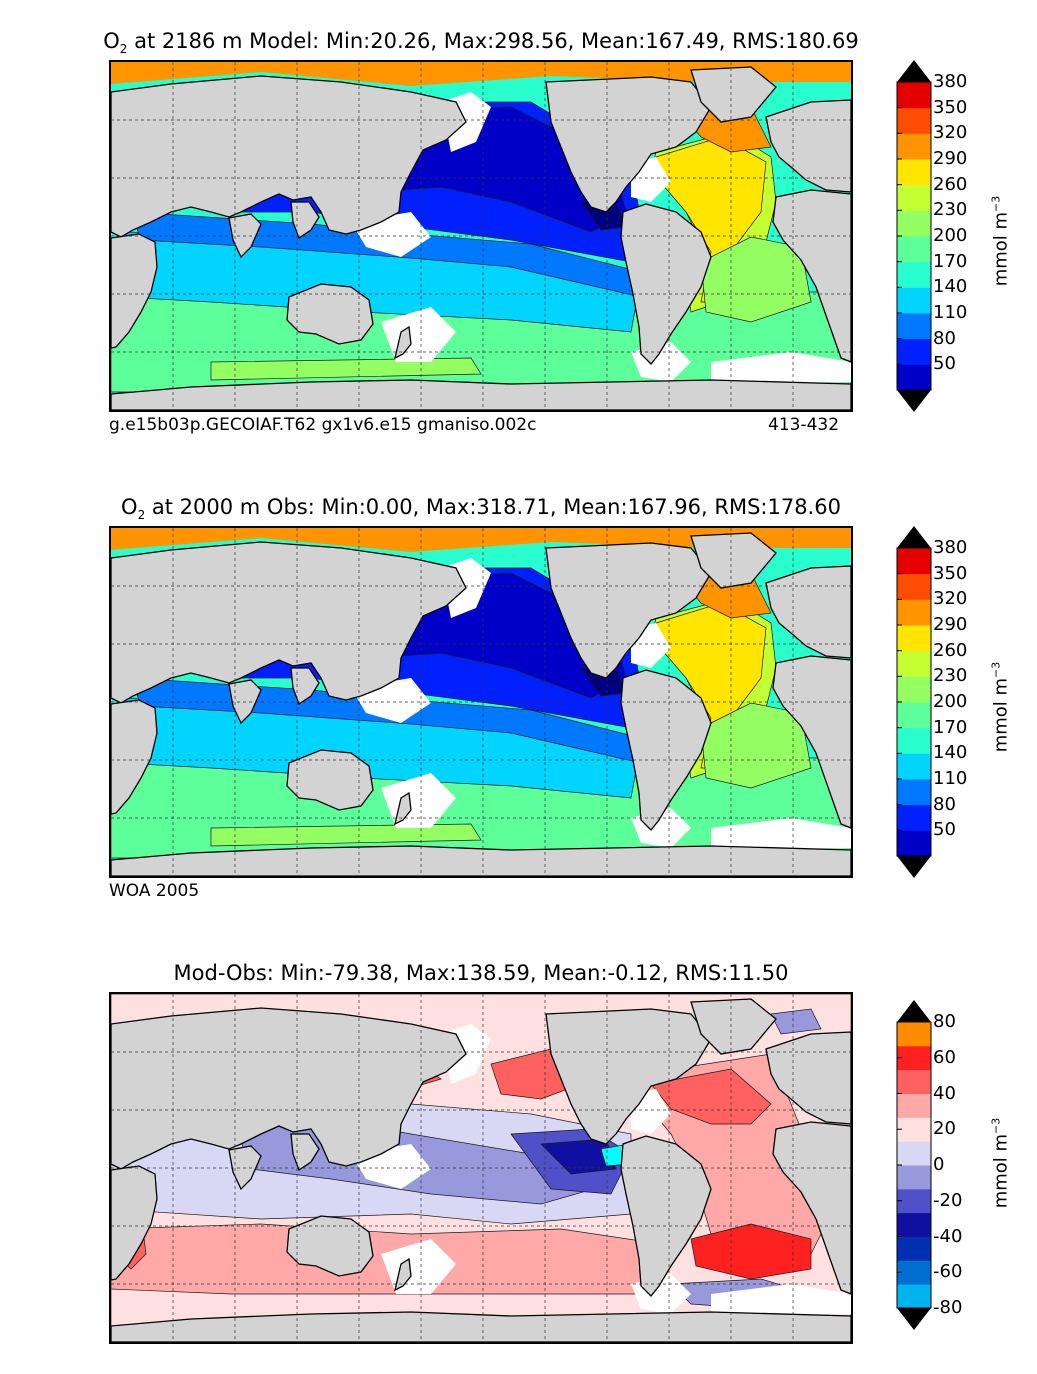  I want to click on colorbar-obs, so click(914, 702).